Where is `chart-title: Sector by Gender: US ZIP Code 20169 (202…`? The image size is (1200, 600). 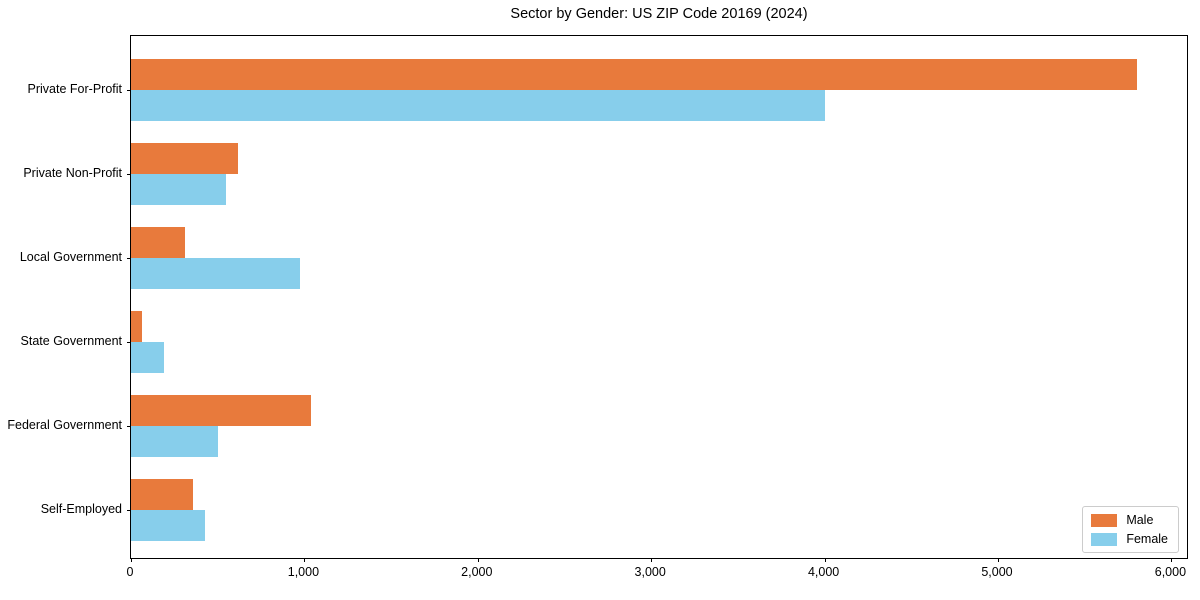 chart-title: Sector by Gender: US ZIP Code 20169 (202… is located at coordinates (659, 14).